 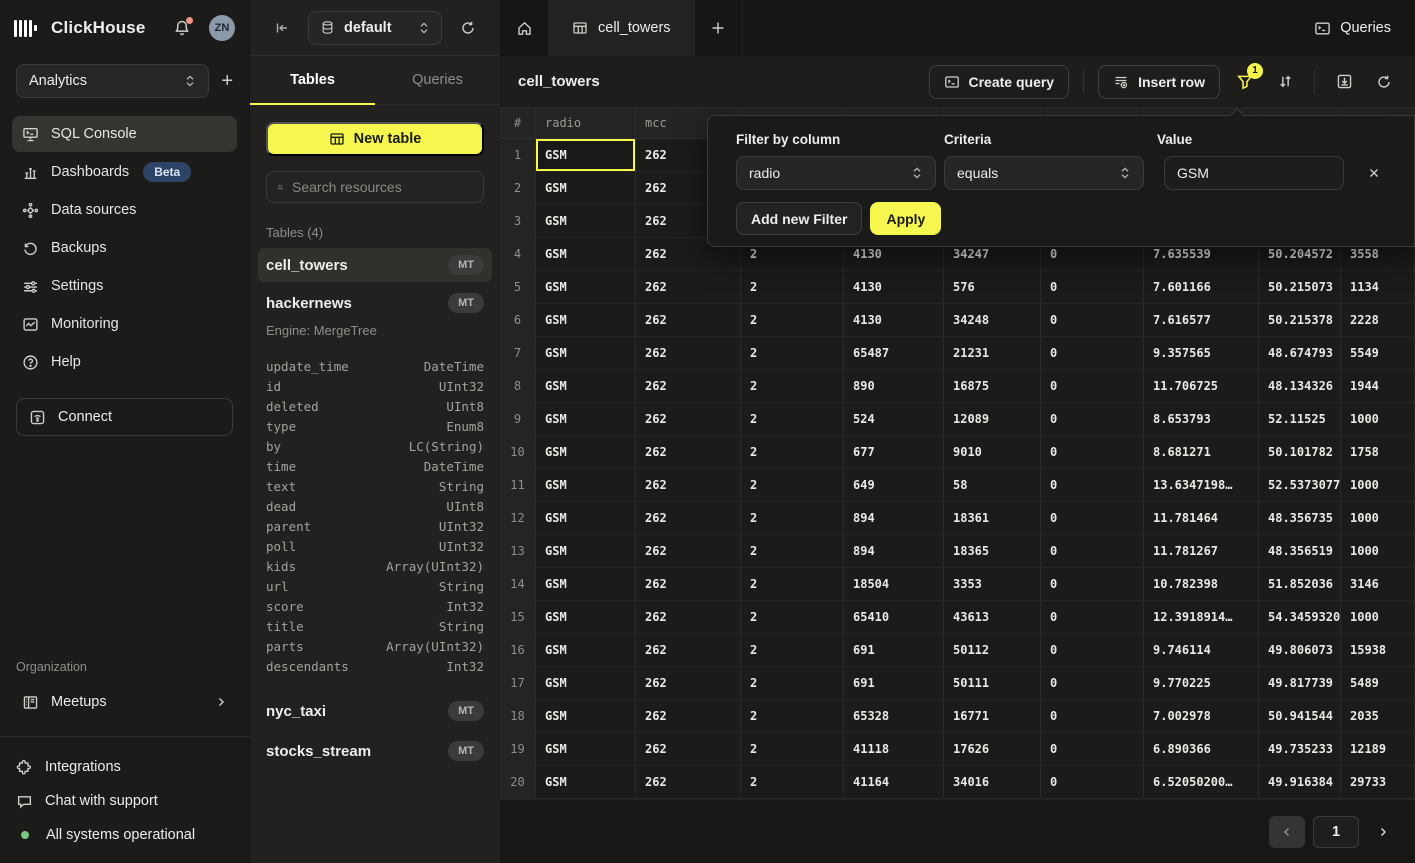 What do you see at coordinates (1201, 584) in the screenshot?
I see `grid-cell: 10.782398` at bounding box center [1201, 584].